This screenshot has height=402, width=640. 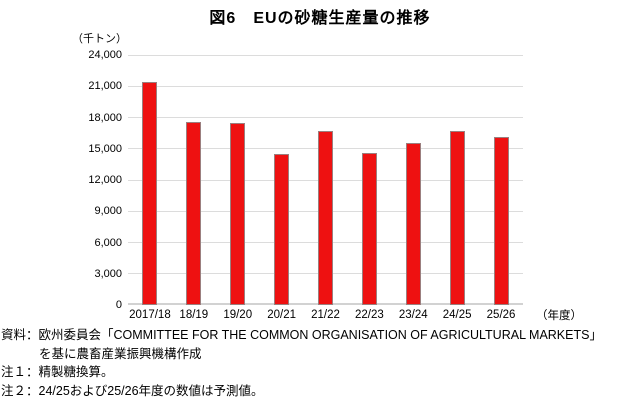 What do you see at coordinates (413, 315) in the screenshot?
I see `x-tick-label: 23/24` at bounding box center [413, 315].